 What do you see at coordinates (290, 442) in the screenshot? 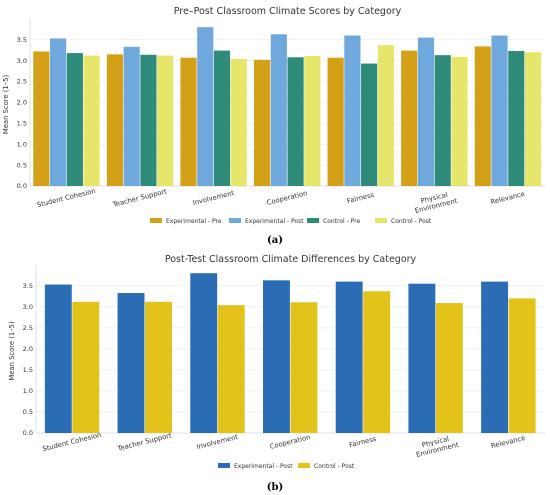
I see `x-tick-label-line: Cooperation` at bounding box center [290, 442].